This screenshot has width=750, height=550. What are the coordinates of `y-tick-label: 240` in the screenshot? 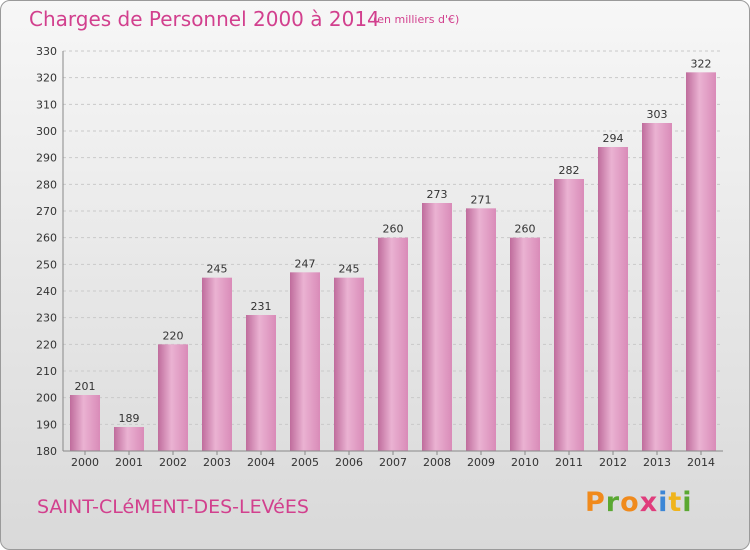 It's located at (46, 291).